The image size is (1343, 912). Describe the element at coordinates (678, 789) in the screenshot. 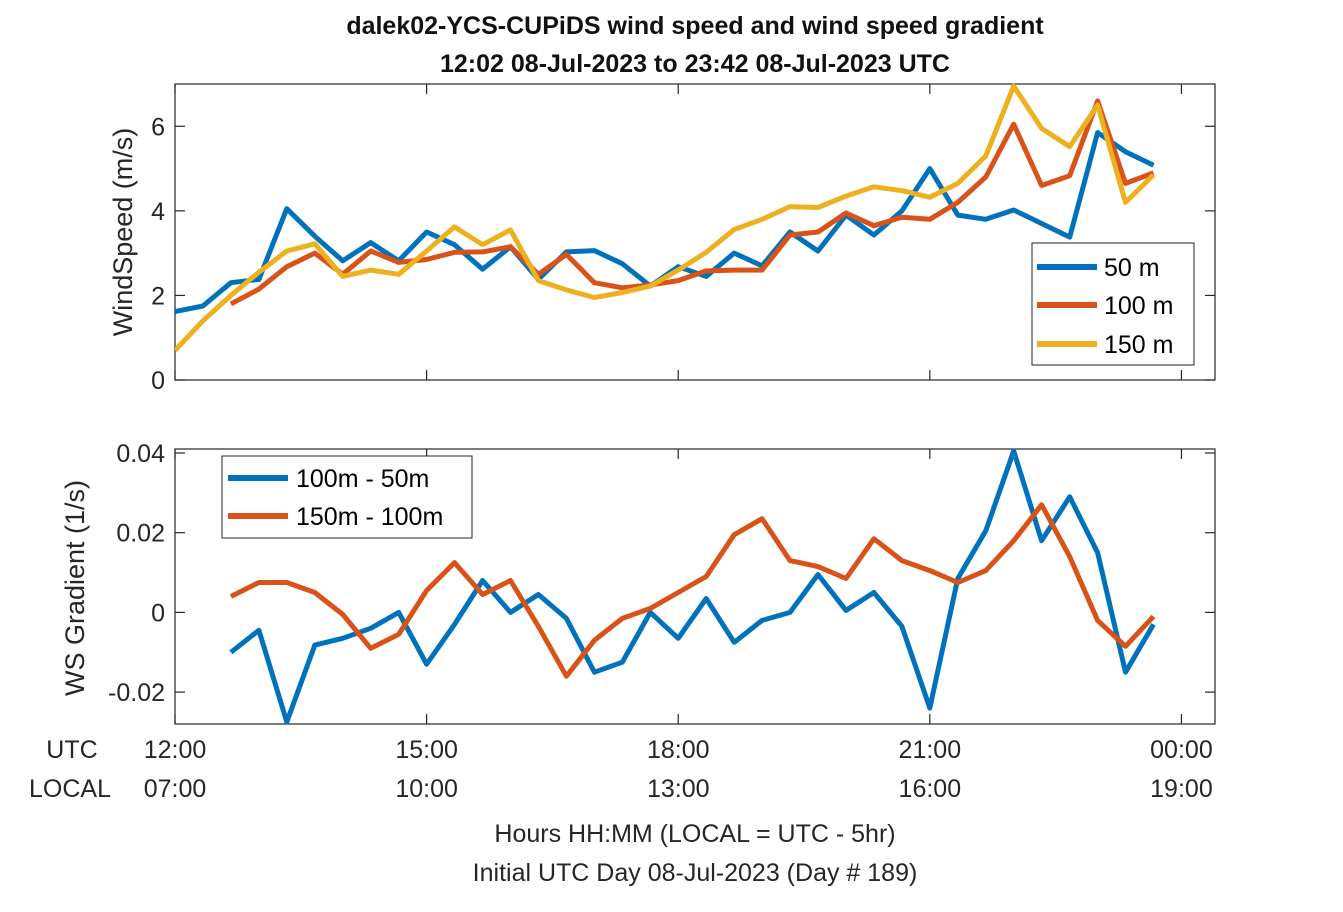

I see `local-tick-label: 13:00` at that location.